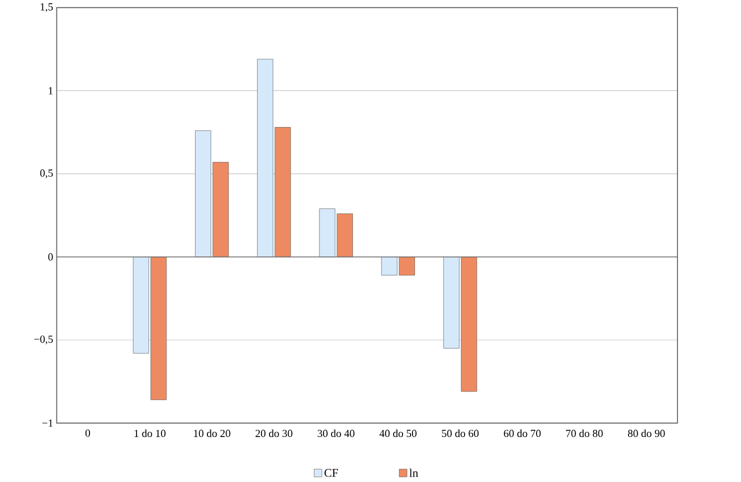 The width and height of the screenshot is (741, 482). What do you see at coordinates (50, 90) in the screenshot?
I see `y-tick-label: 1` at bounding box center [50, 90].